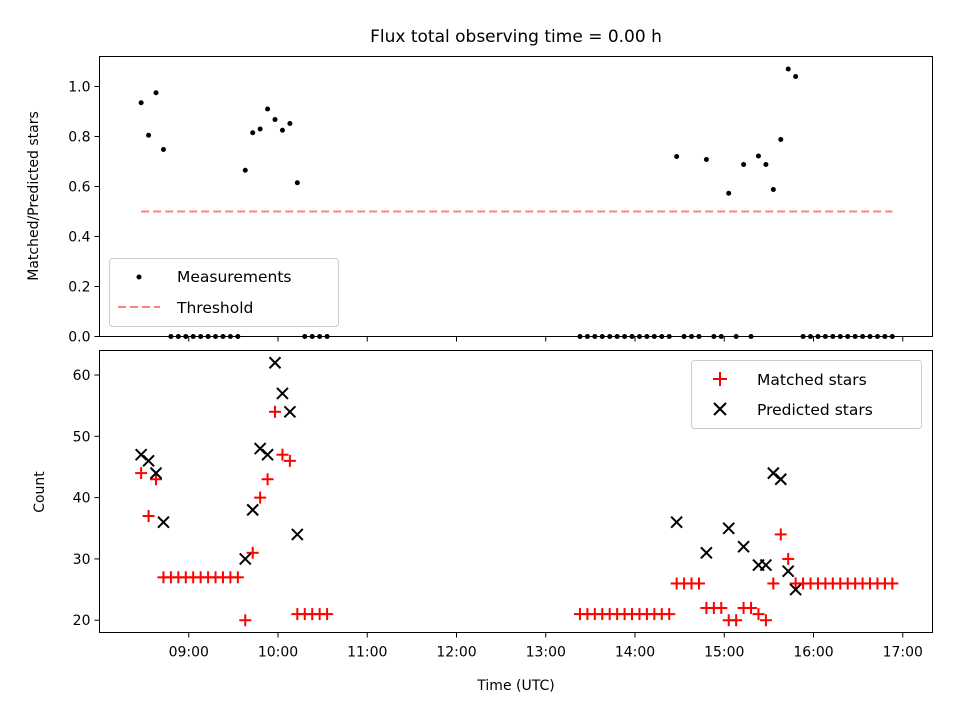 The width and height of the screenshot is (960, 724). Describe the element at coordinates (79, 88) in the screenshot. I see `top-y-tick-label: 1.0` at that location.